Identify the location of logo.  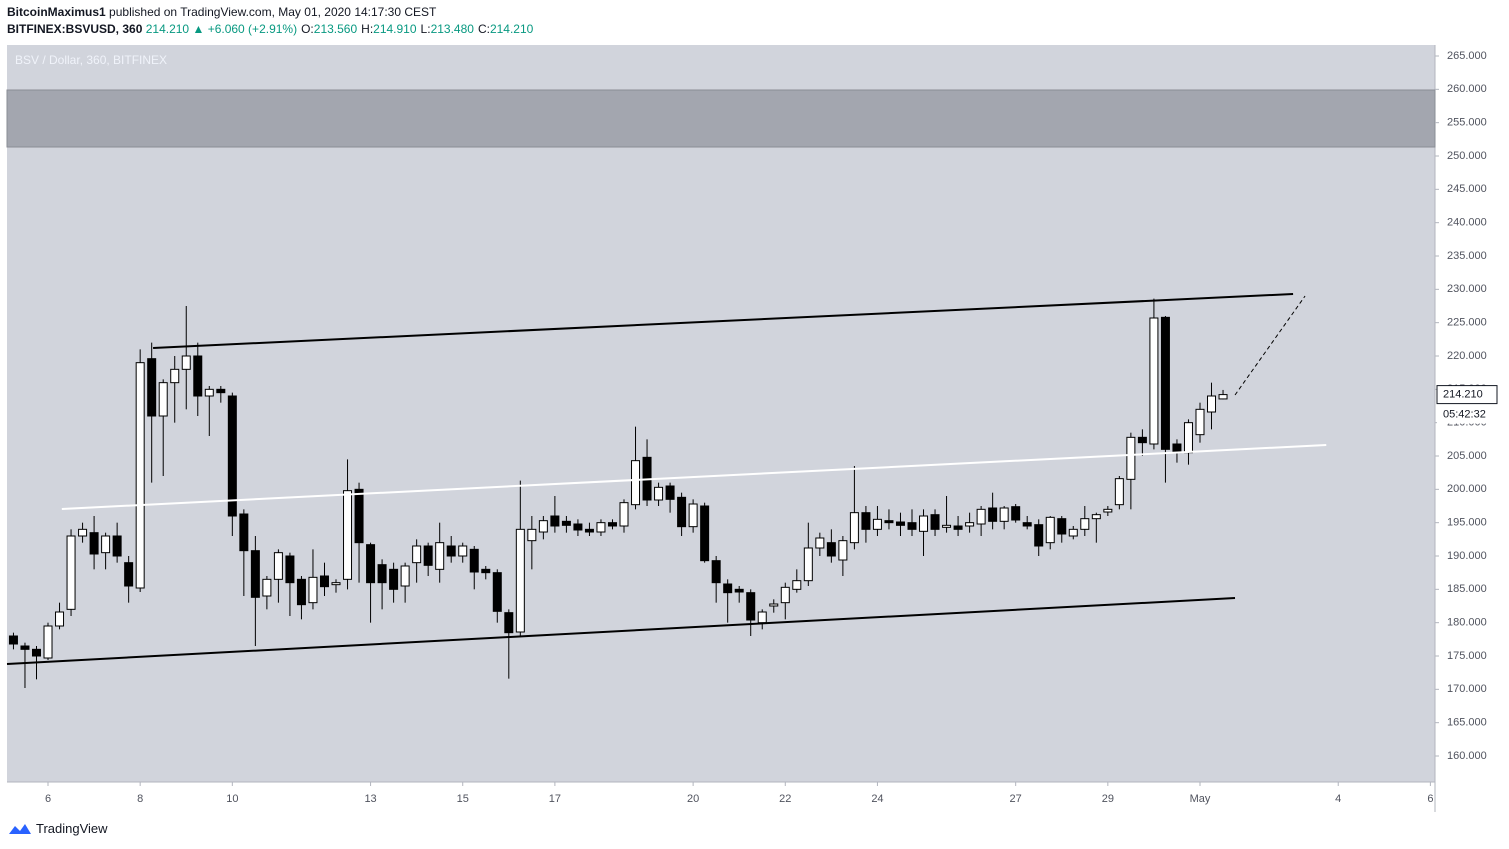
(20, 828).